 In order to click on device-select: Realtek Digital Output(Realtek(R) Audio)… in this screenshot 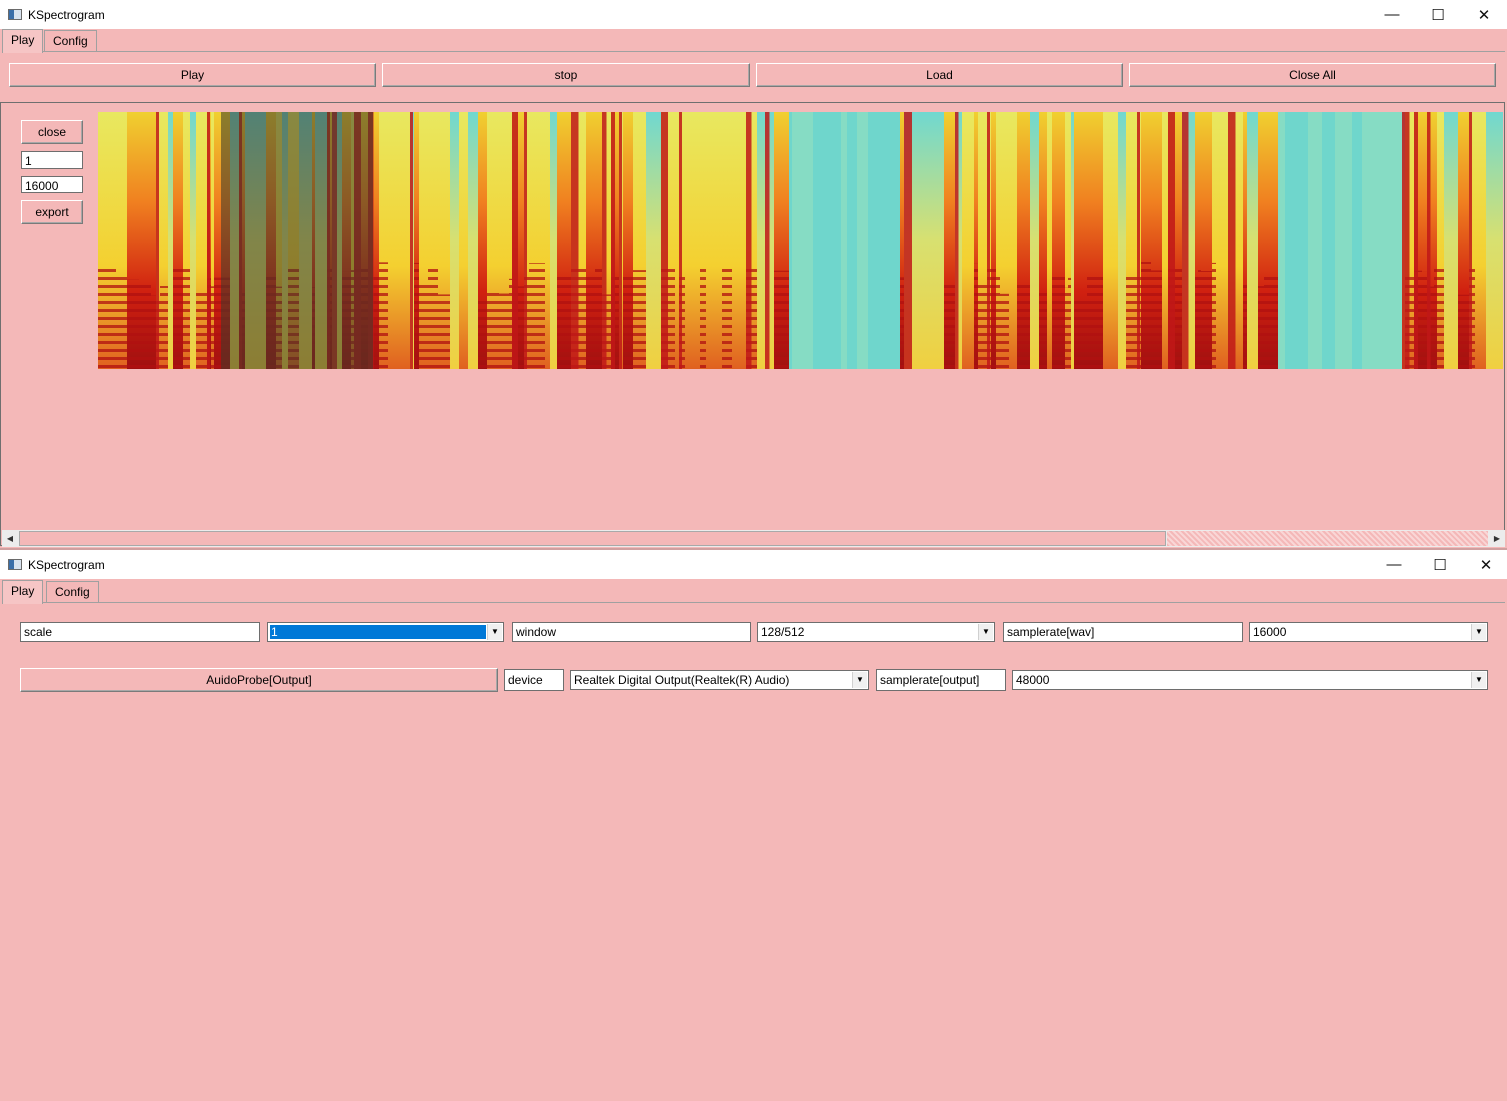, I will do `click(719, 680)`.